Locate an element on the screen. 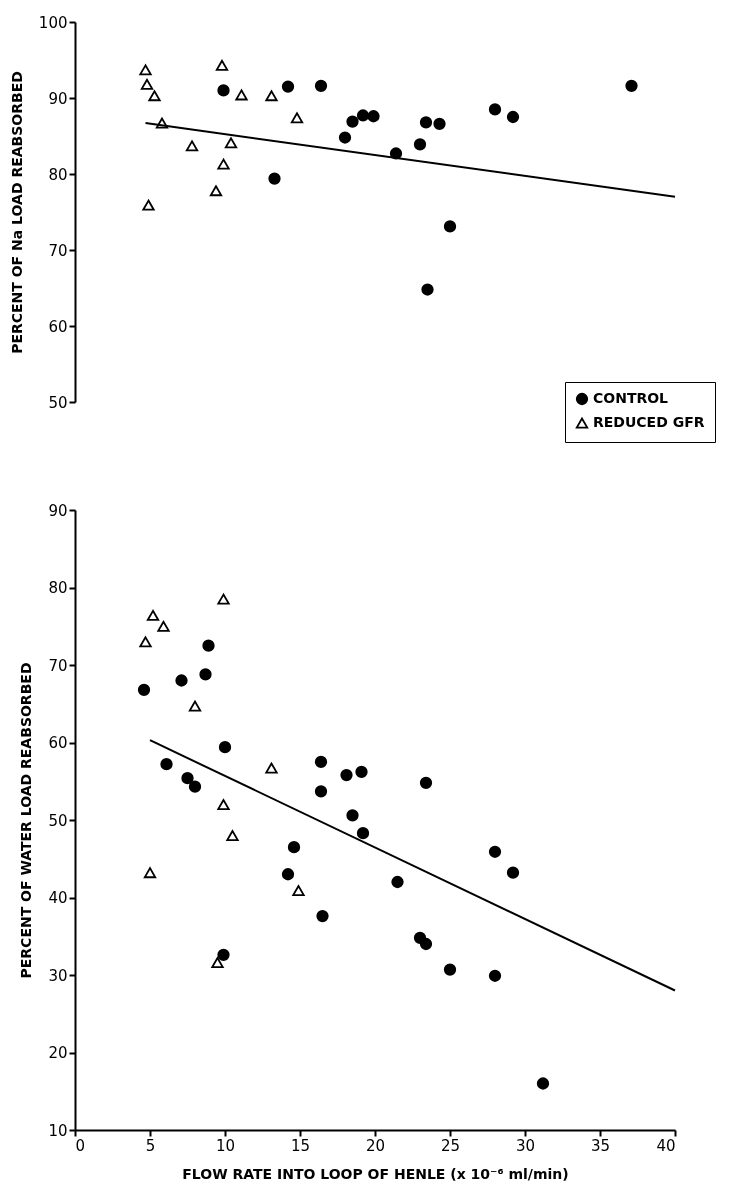 The image size is (730, 1187). x-tick-label: 10 is located at coordinates (225, 1145).